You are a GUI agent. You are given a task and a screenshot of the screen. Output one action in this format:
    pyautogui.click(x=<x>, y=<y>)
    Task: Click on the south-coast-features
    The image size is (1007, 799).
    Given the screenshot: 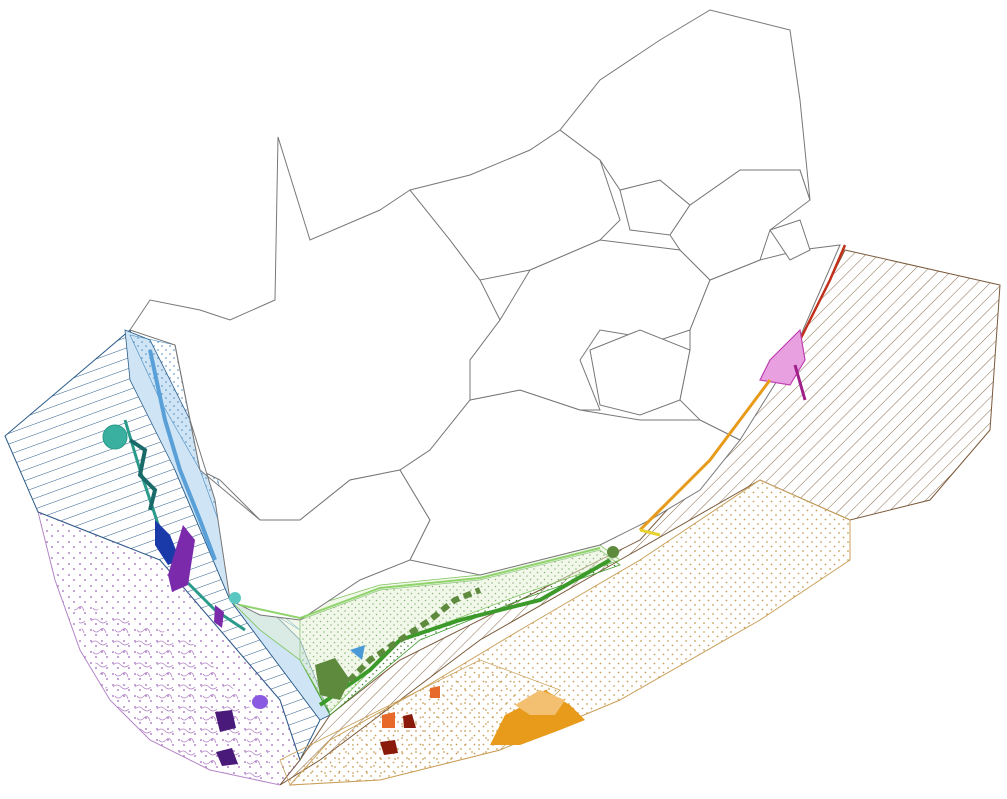 What is the action you would take?
    pyautogui.click(x=429, y=626)
    